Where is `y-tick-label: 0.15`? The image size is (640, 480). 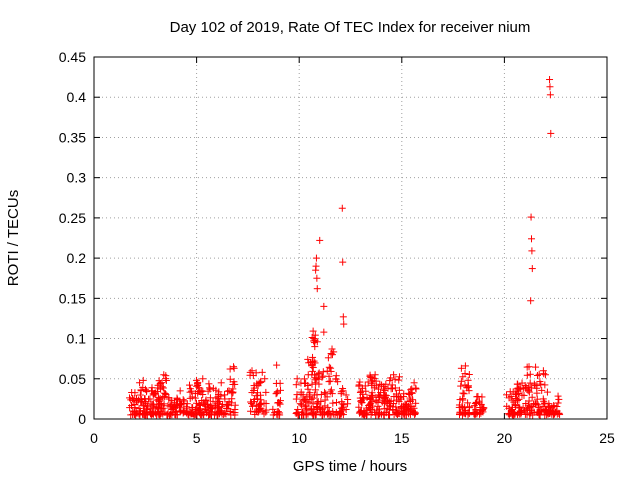
y-tick-label: 0.15 is located at coordinates (72, 298).